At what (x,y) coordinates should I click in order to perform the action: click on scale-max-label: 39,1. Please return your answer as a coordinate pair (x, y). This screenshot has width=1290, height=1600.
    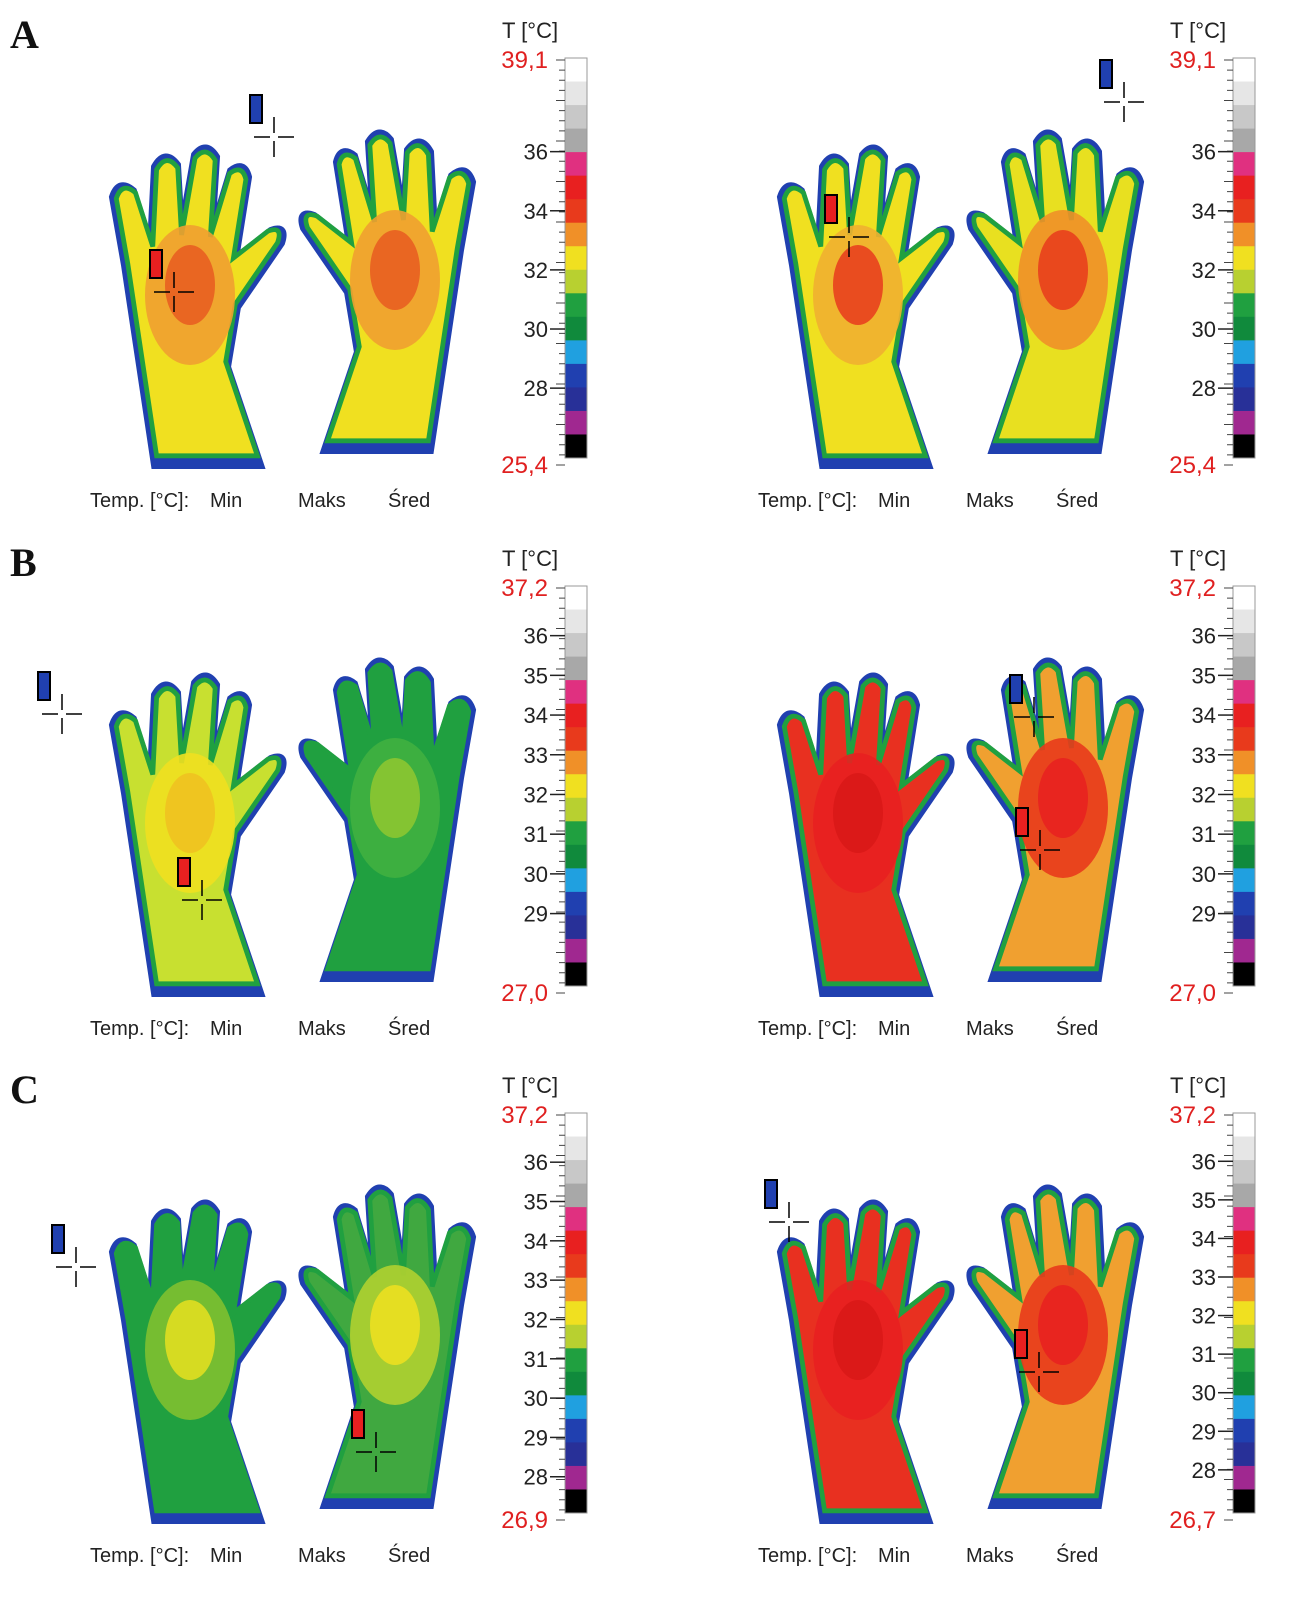
    Looking at the image, I should click on (524, 60).